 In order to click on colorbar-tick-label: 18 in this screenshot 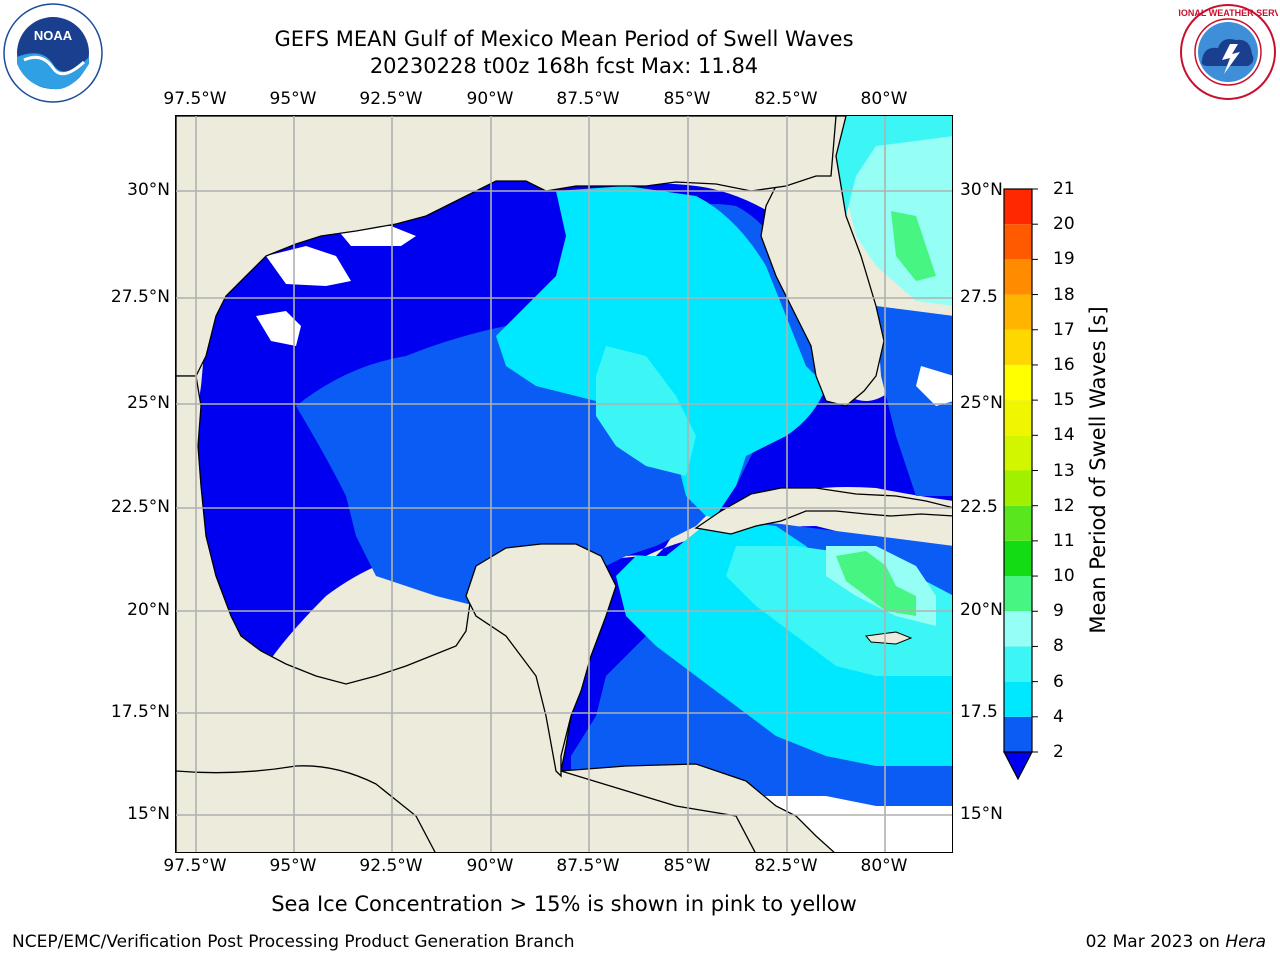, I will do `click(1064, 294)`.